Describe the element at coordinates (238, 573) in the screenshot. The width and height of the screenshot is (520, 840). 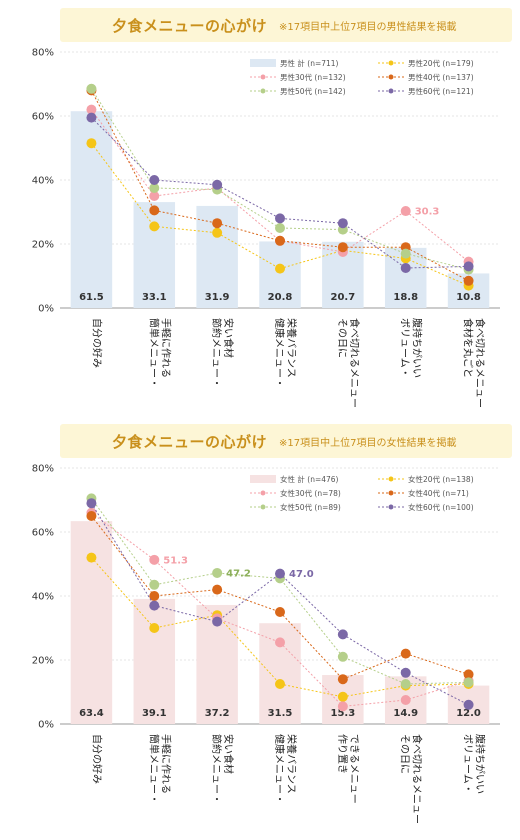
I see `callout-label: 47.2` at that location.